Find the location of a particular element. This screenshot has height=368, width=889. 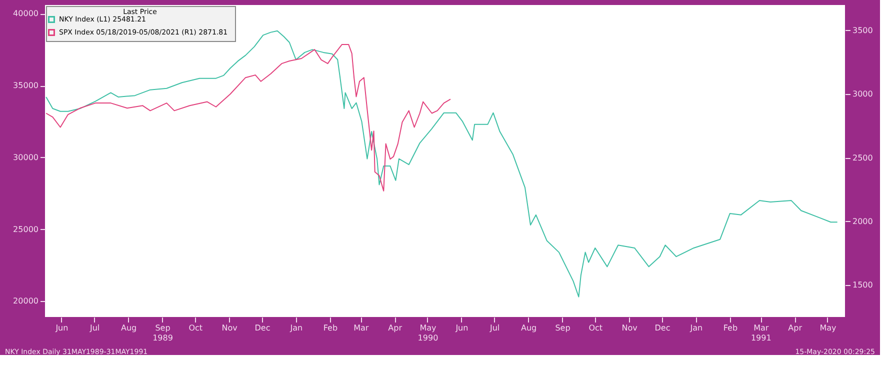

x-tick-label: Sep 1989 is located at coordinates (162, 333).